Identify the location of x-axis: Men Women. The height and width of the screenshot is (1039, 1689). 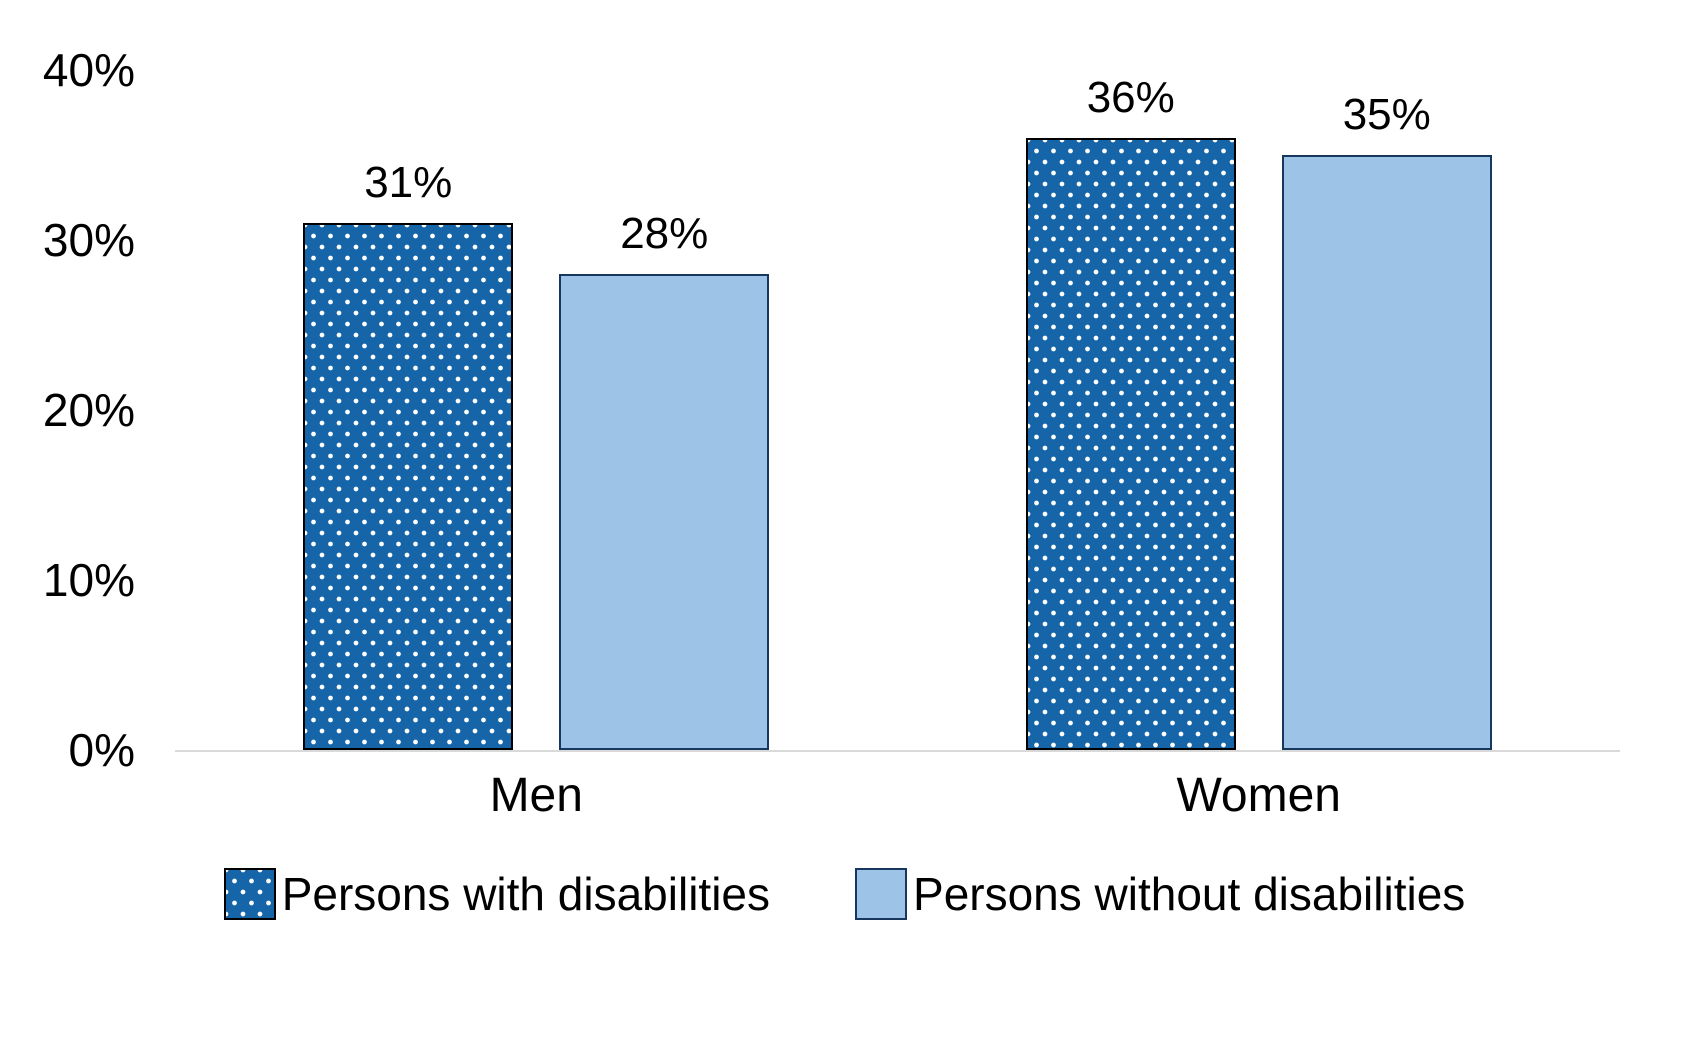
(897, 796).